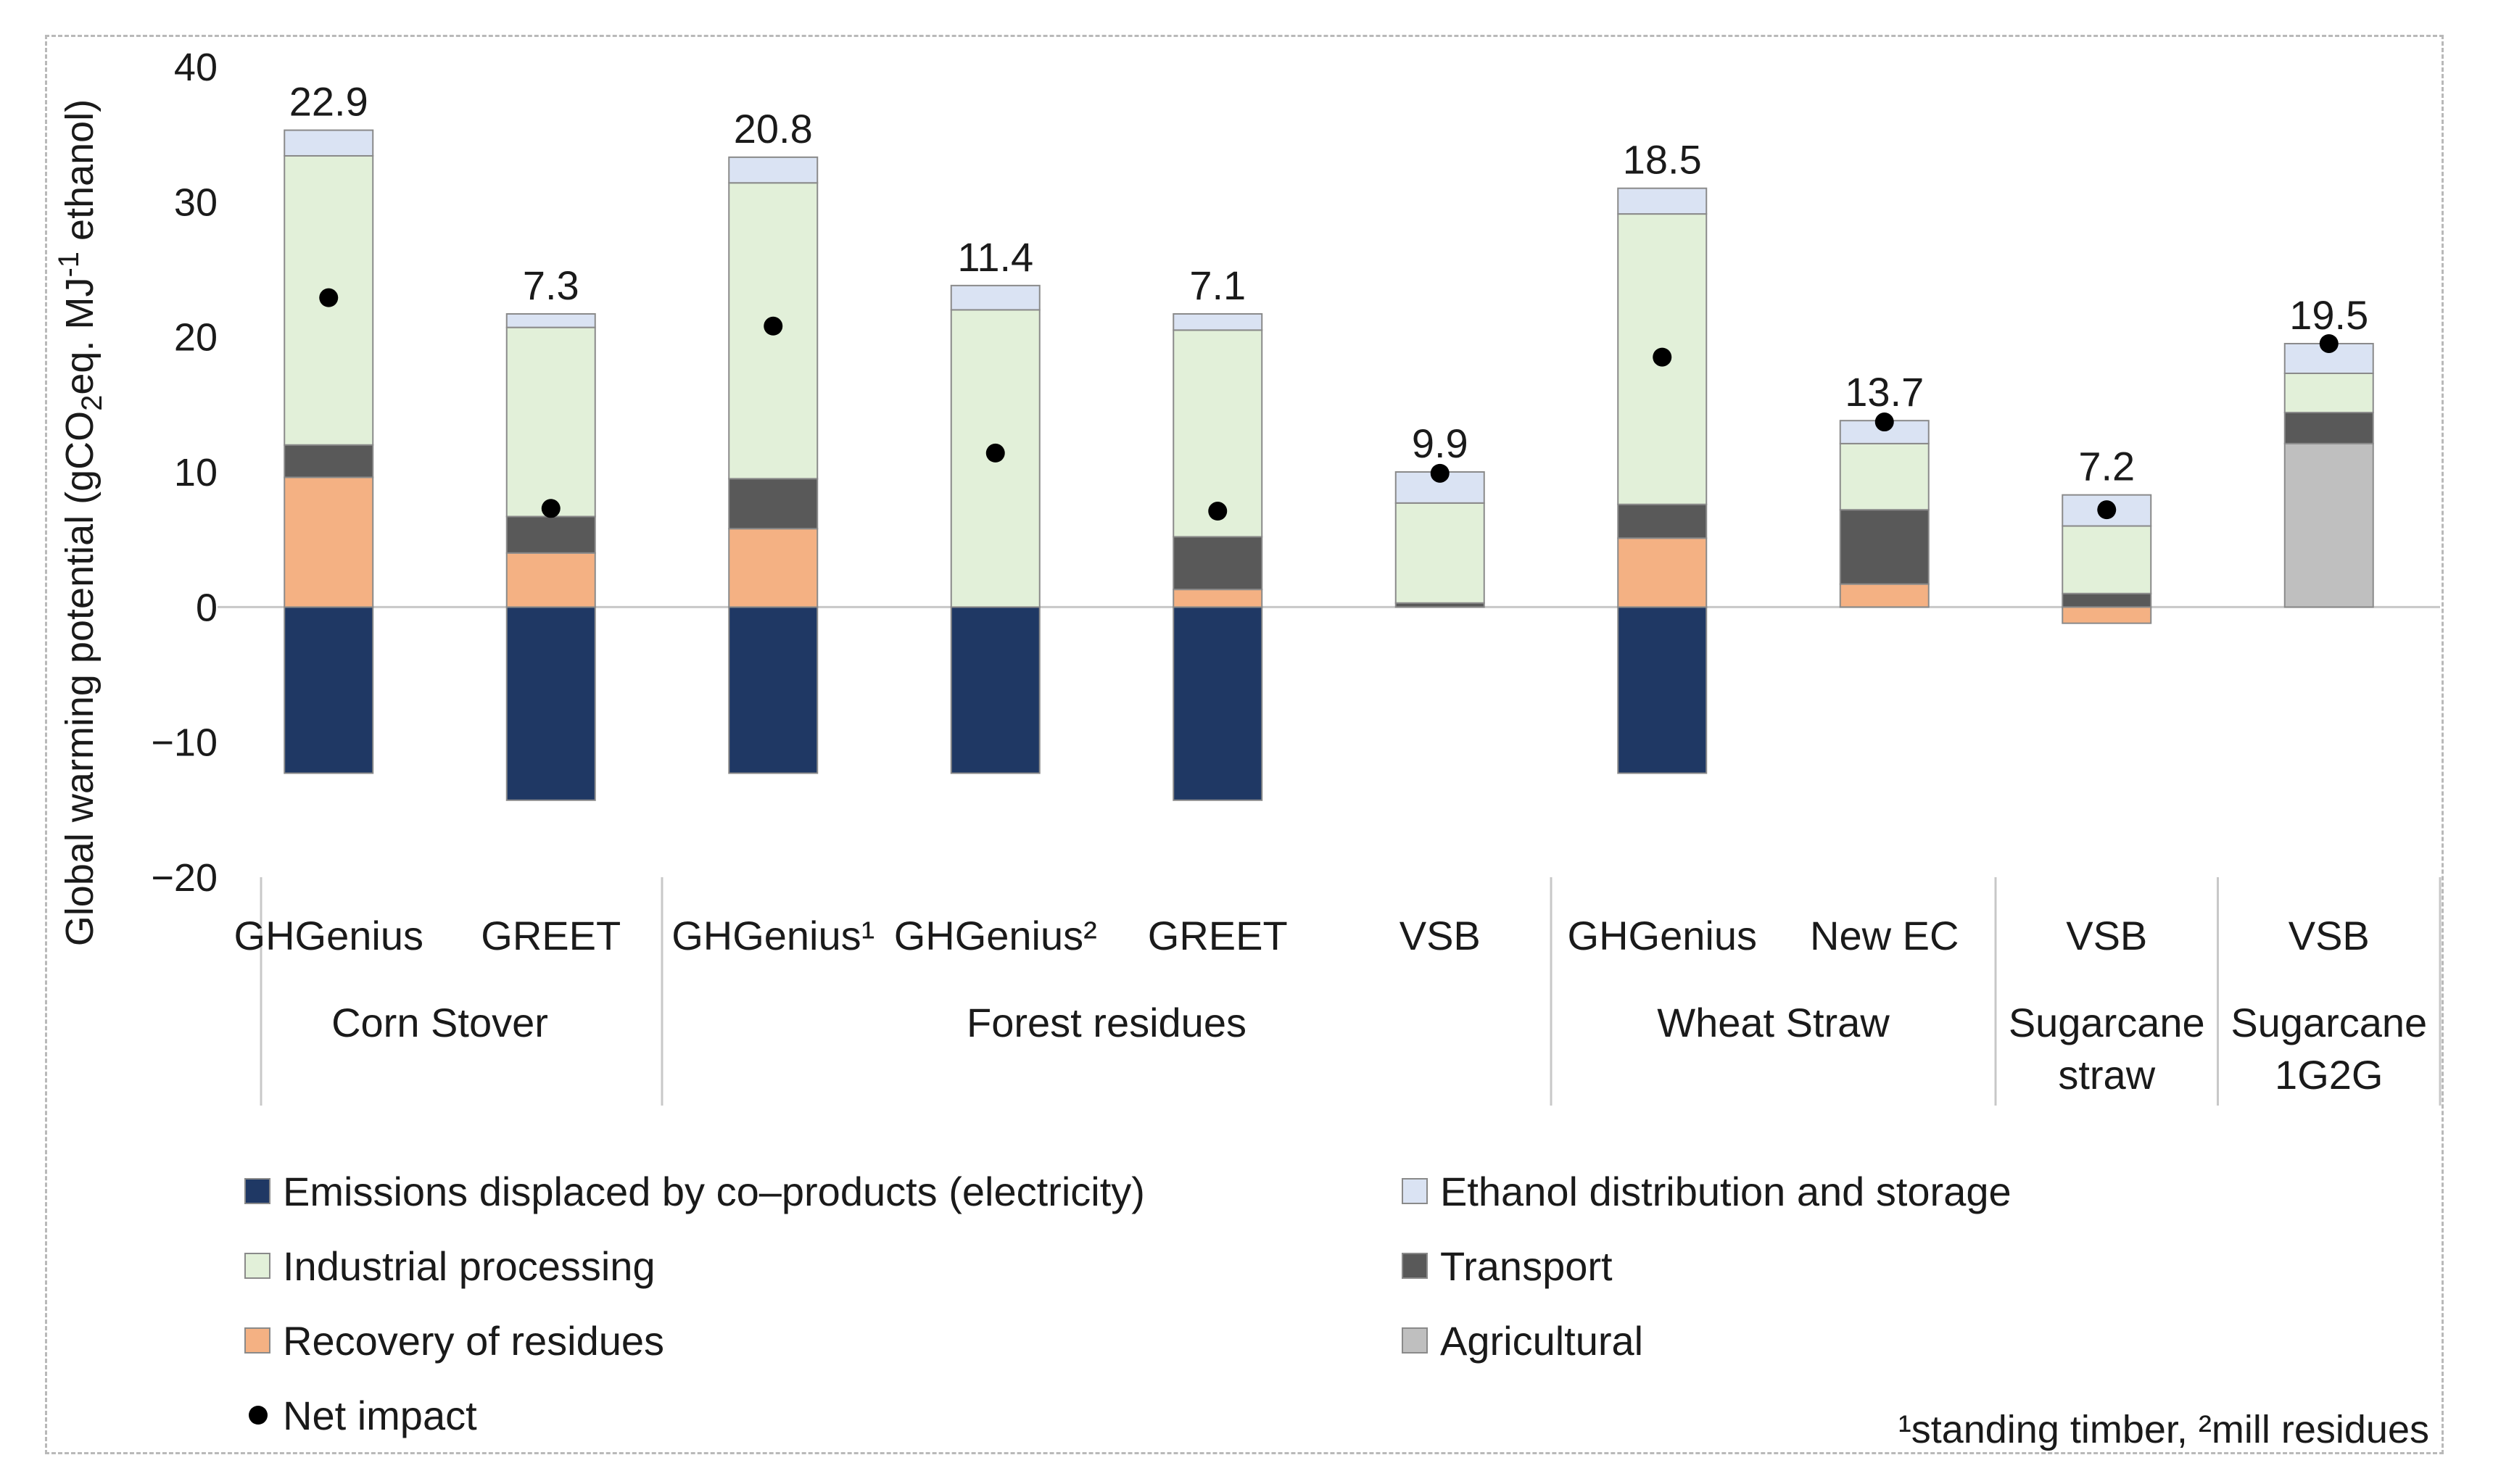  Describe the element at coordinates (1329, 404) in the screenshot. I see `net-impact-layer` at that location.